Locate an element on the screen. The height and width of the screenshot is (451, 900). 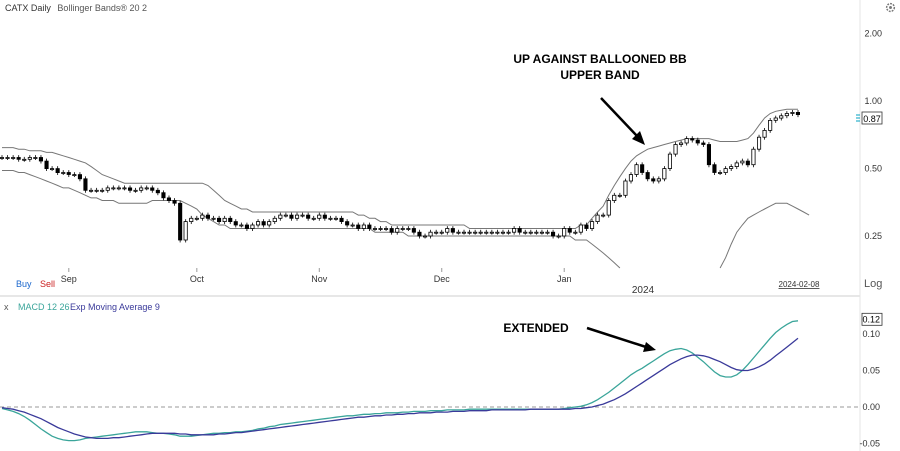
gear-icon is located at coordinates (890, 7).